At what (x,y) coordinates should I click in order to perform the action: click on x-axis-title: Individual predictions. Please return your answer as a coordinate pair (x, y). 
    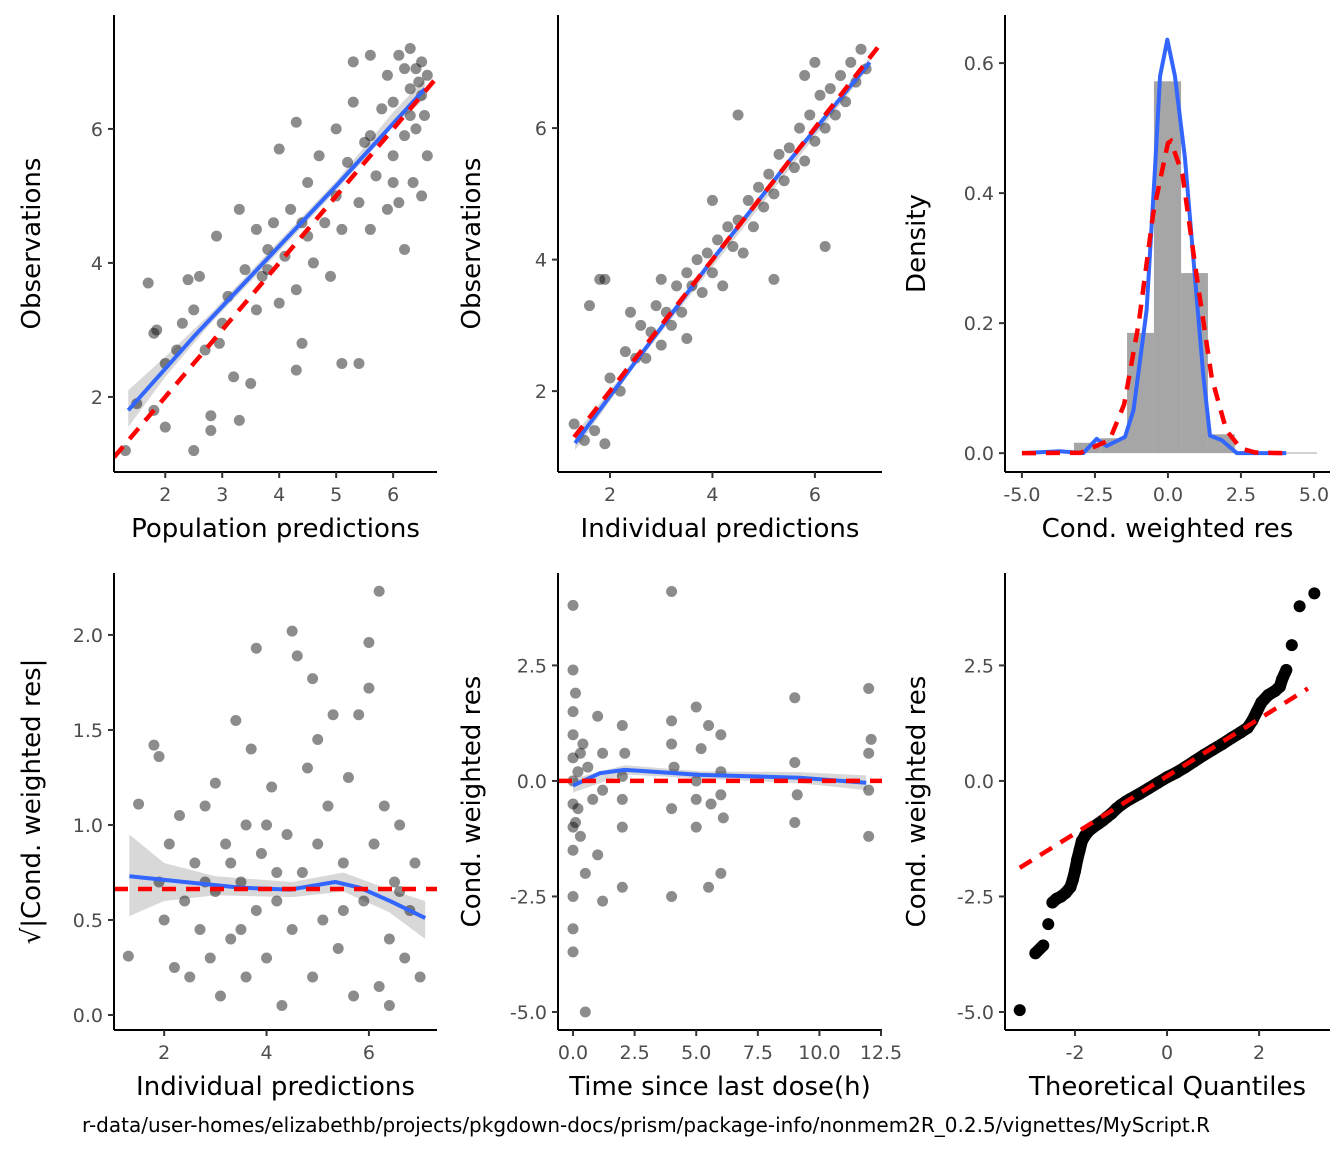
    Looking at the image, I should click on (275, 1087).